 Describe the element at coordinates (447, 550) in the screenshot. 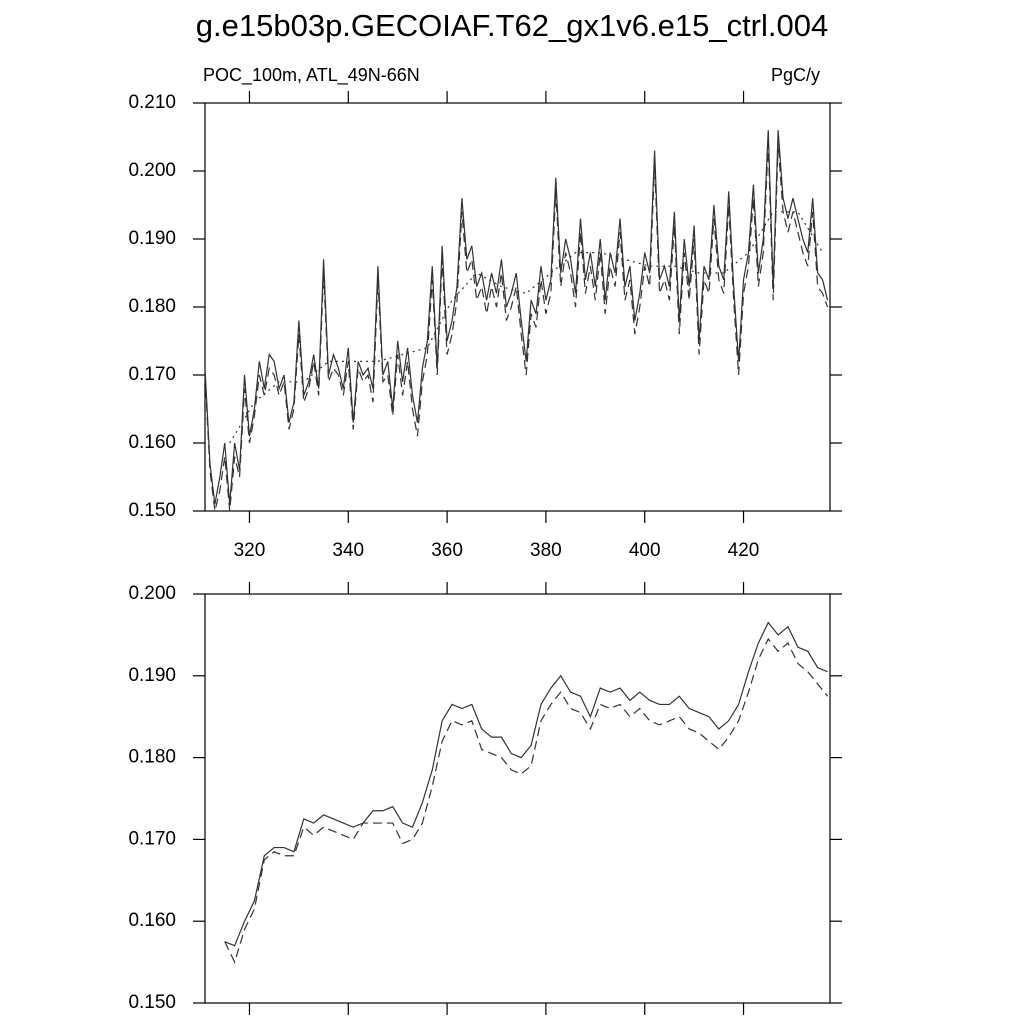

I see `x-tick-label: 360` at that location.